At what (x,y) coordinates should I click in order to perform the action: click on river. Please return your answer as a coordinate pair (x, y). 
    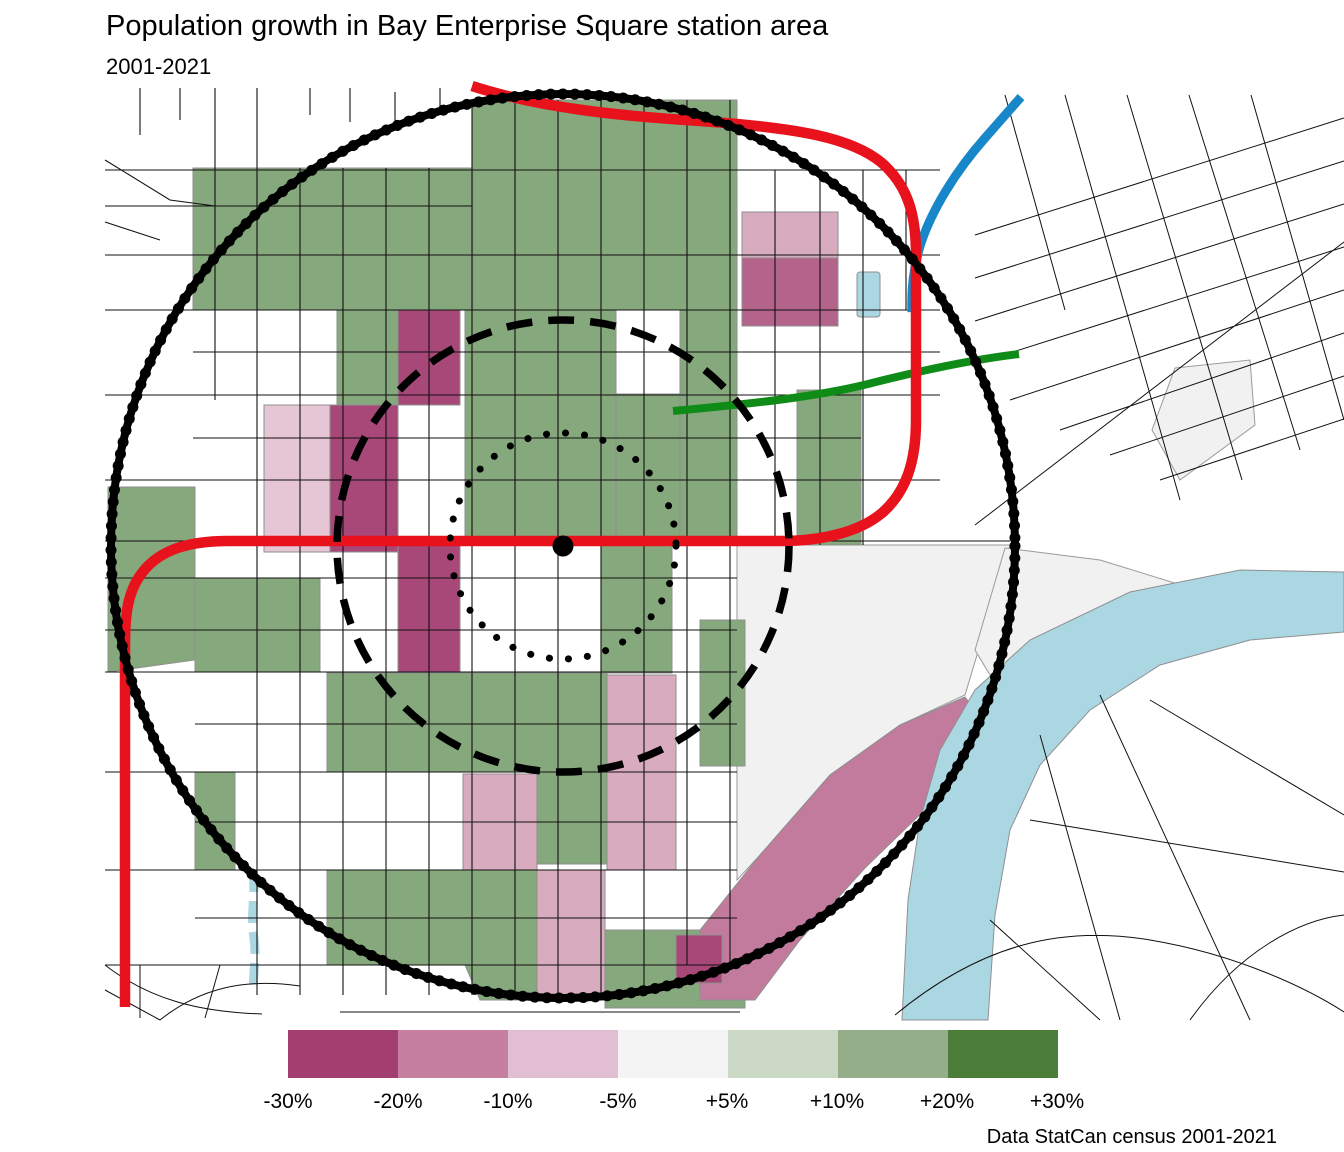
    Looking at the image, I should click on (1122, 795).